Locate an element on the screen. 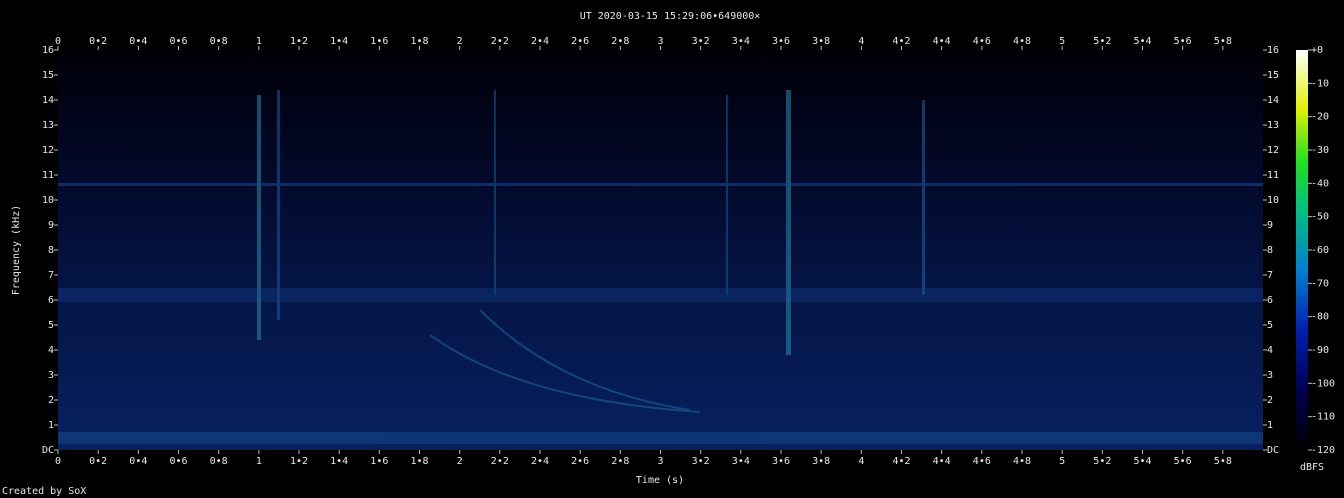 Image resolution: width=1344 pixels, height=498 pixels. colorbar-tick-label: -30 is located at coordinates (1320, 150).